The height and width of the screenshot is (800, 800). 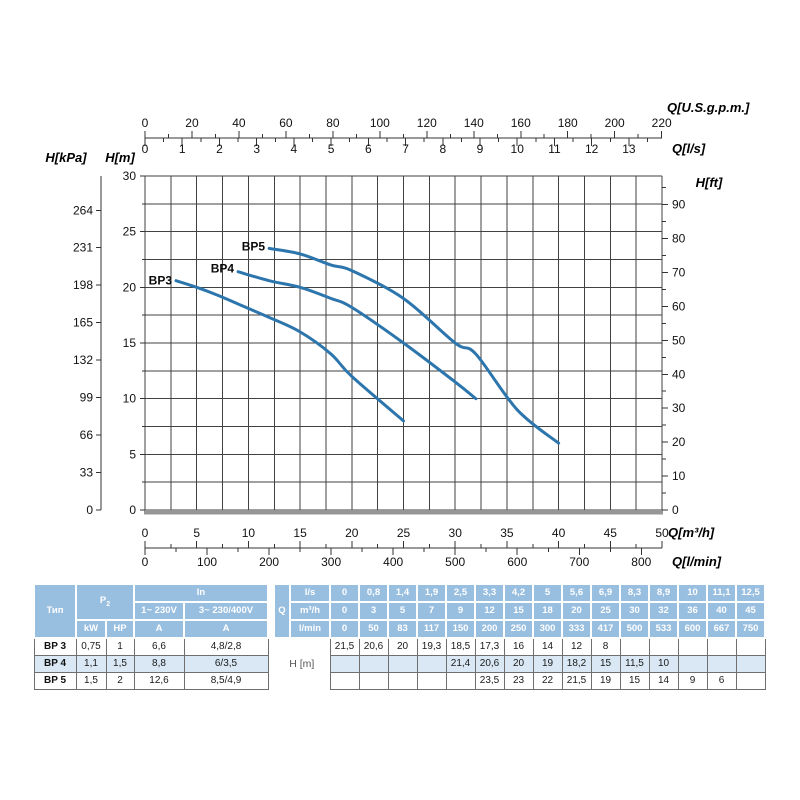 What do you see at coordinates (521, 123) in the screenshot?
I see `svg-text: 160` at bounding box center [521, 123].